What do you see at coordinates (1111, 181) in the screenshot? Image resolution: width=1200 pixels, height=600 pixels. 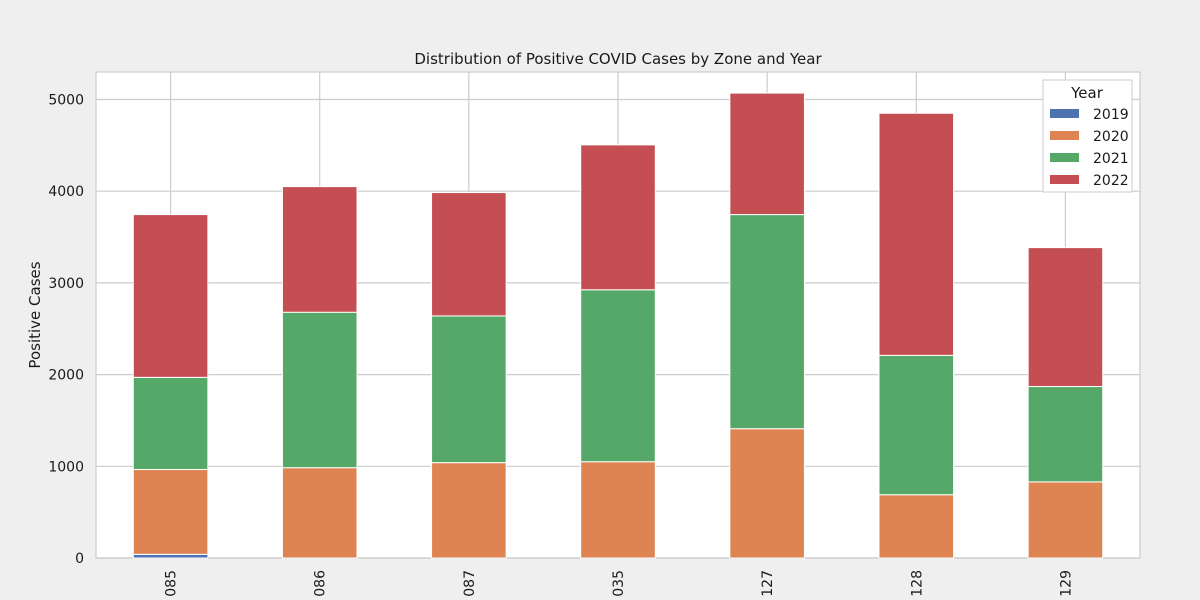 I see `legend-label: 2022` at bounding box center [1111, 181].